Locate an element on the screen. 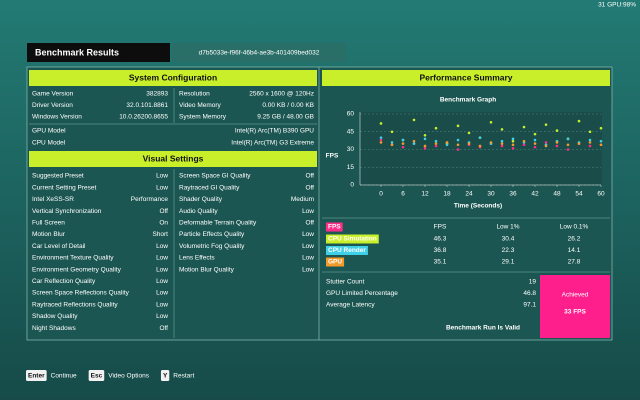  section-header is located at coordinates (466, 78).